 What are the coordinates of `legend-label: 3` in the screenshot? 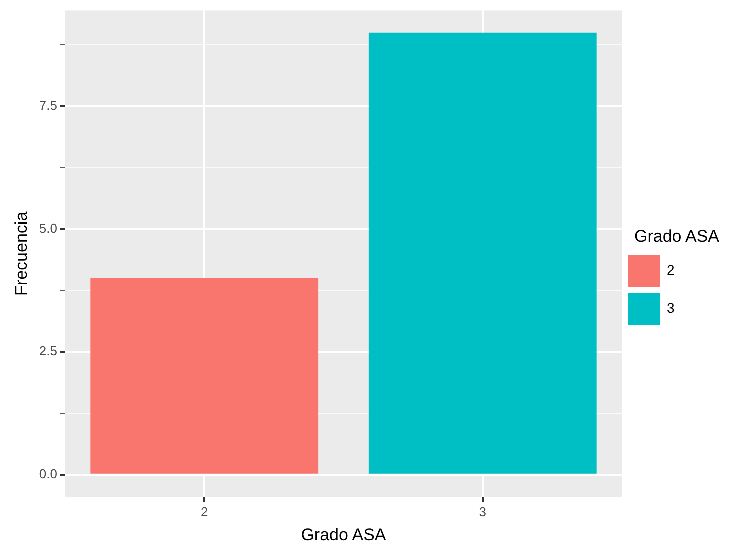 It's located at (671, 308).